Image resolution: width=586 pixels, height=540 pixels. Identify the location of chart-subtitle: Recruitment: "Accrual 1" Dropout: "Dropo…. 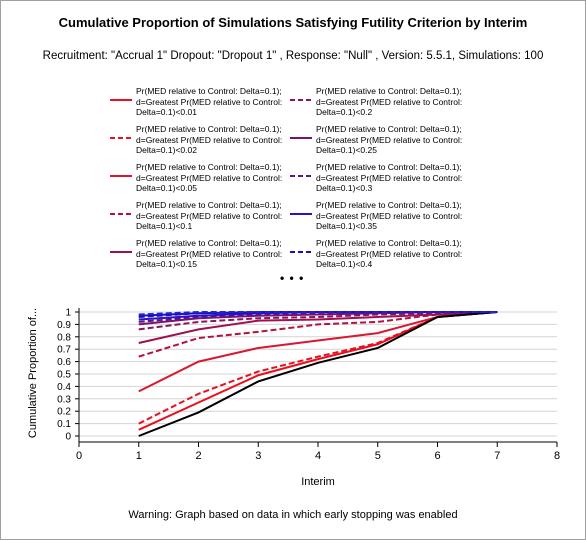
(293, 56).